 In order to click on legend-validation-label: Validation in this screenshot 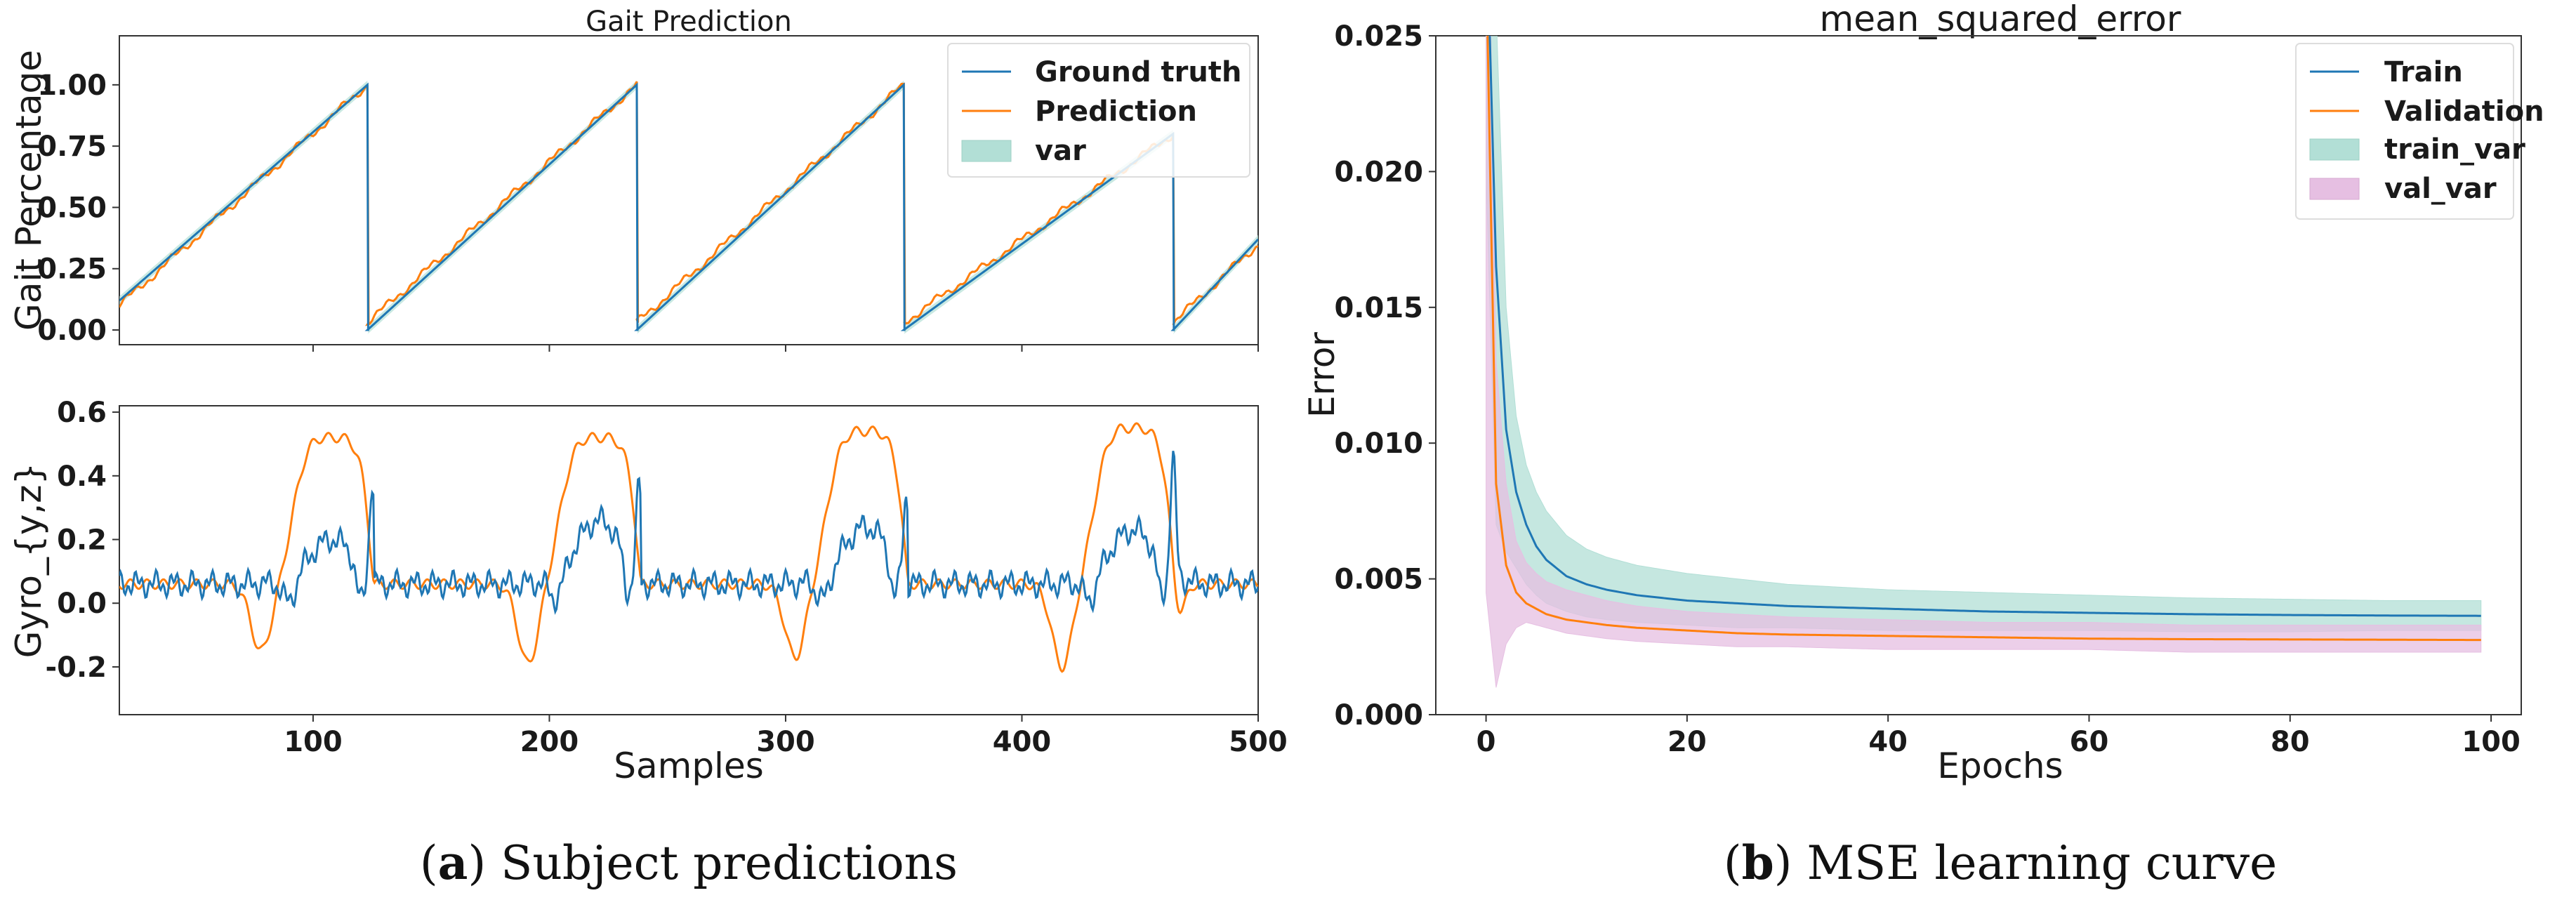, I will do `click(2464, 111)`.